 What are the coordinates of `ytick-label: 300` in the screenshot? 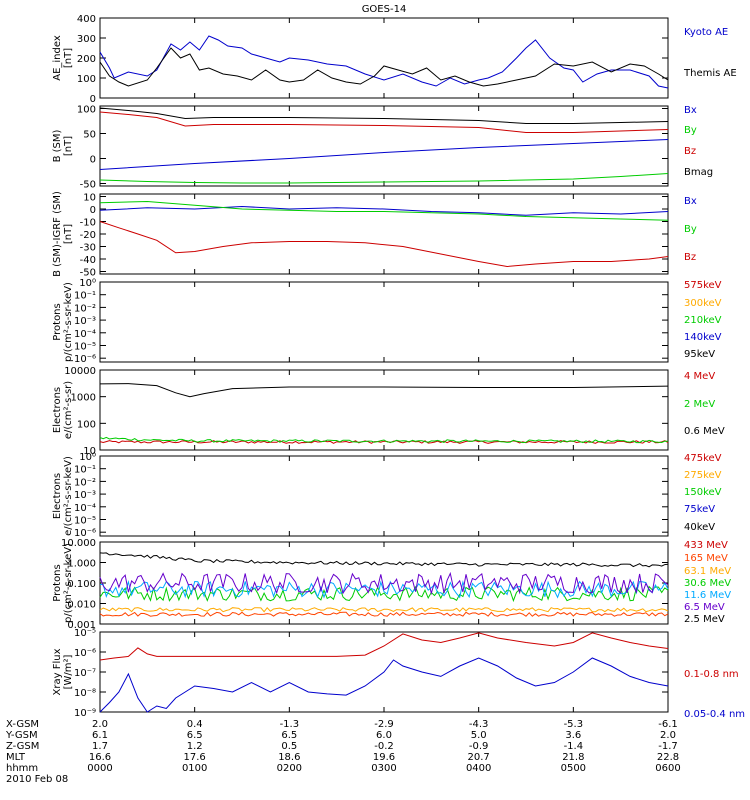 It's located at (86, 39).